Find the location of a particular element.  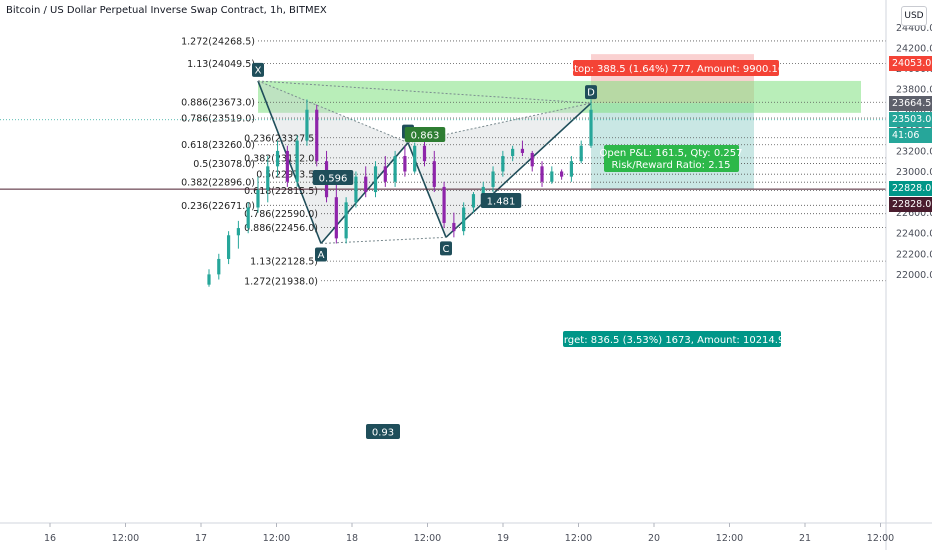

target-label-box is located at coordinates (672, 339).